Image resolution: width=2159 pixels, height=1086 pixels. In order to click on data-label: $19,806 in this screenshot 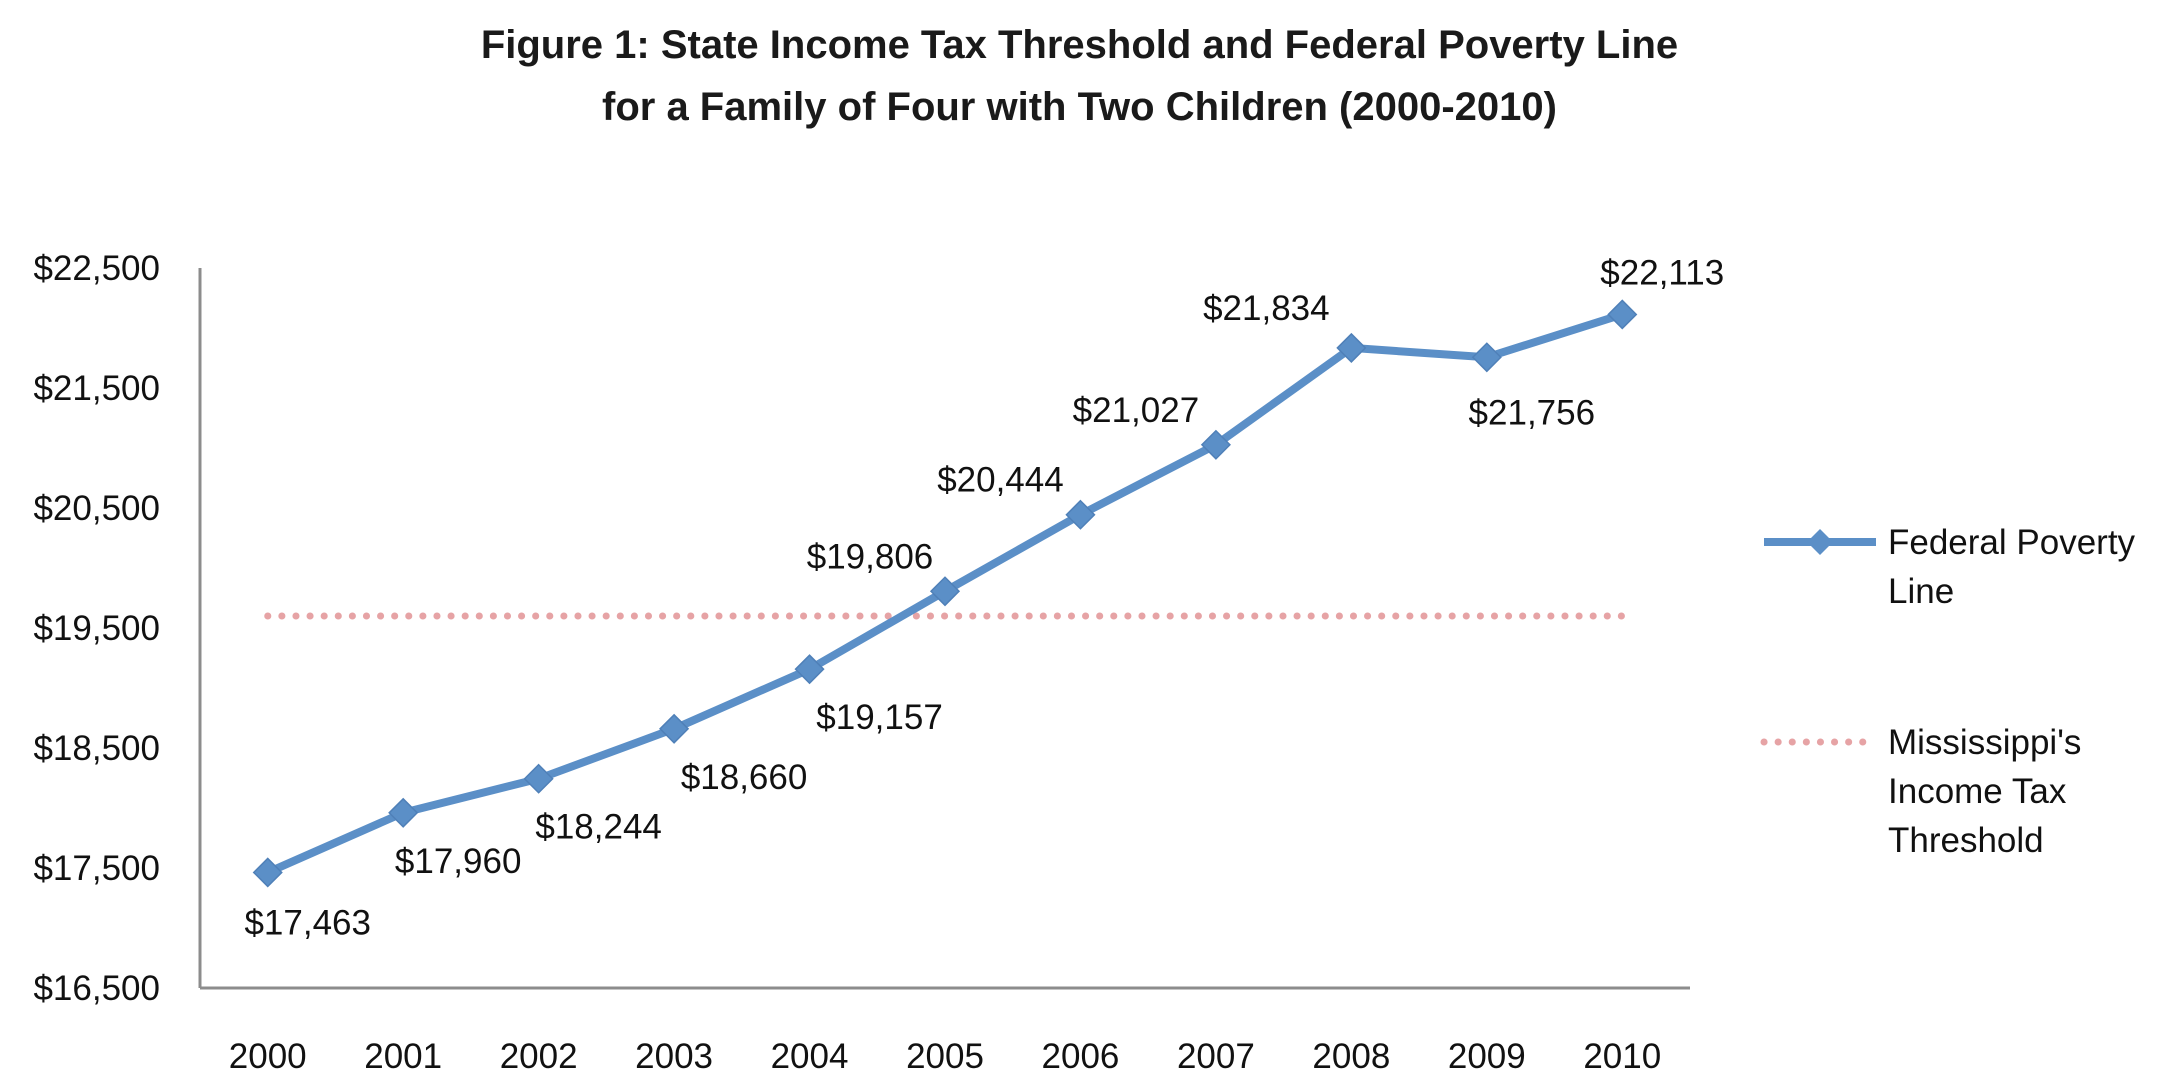, I will do `click(870, 556)`.